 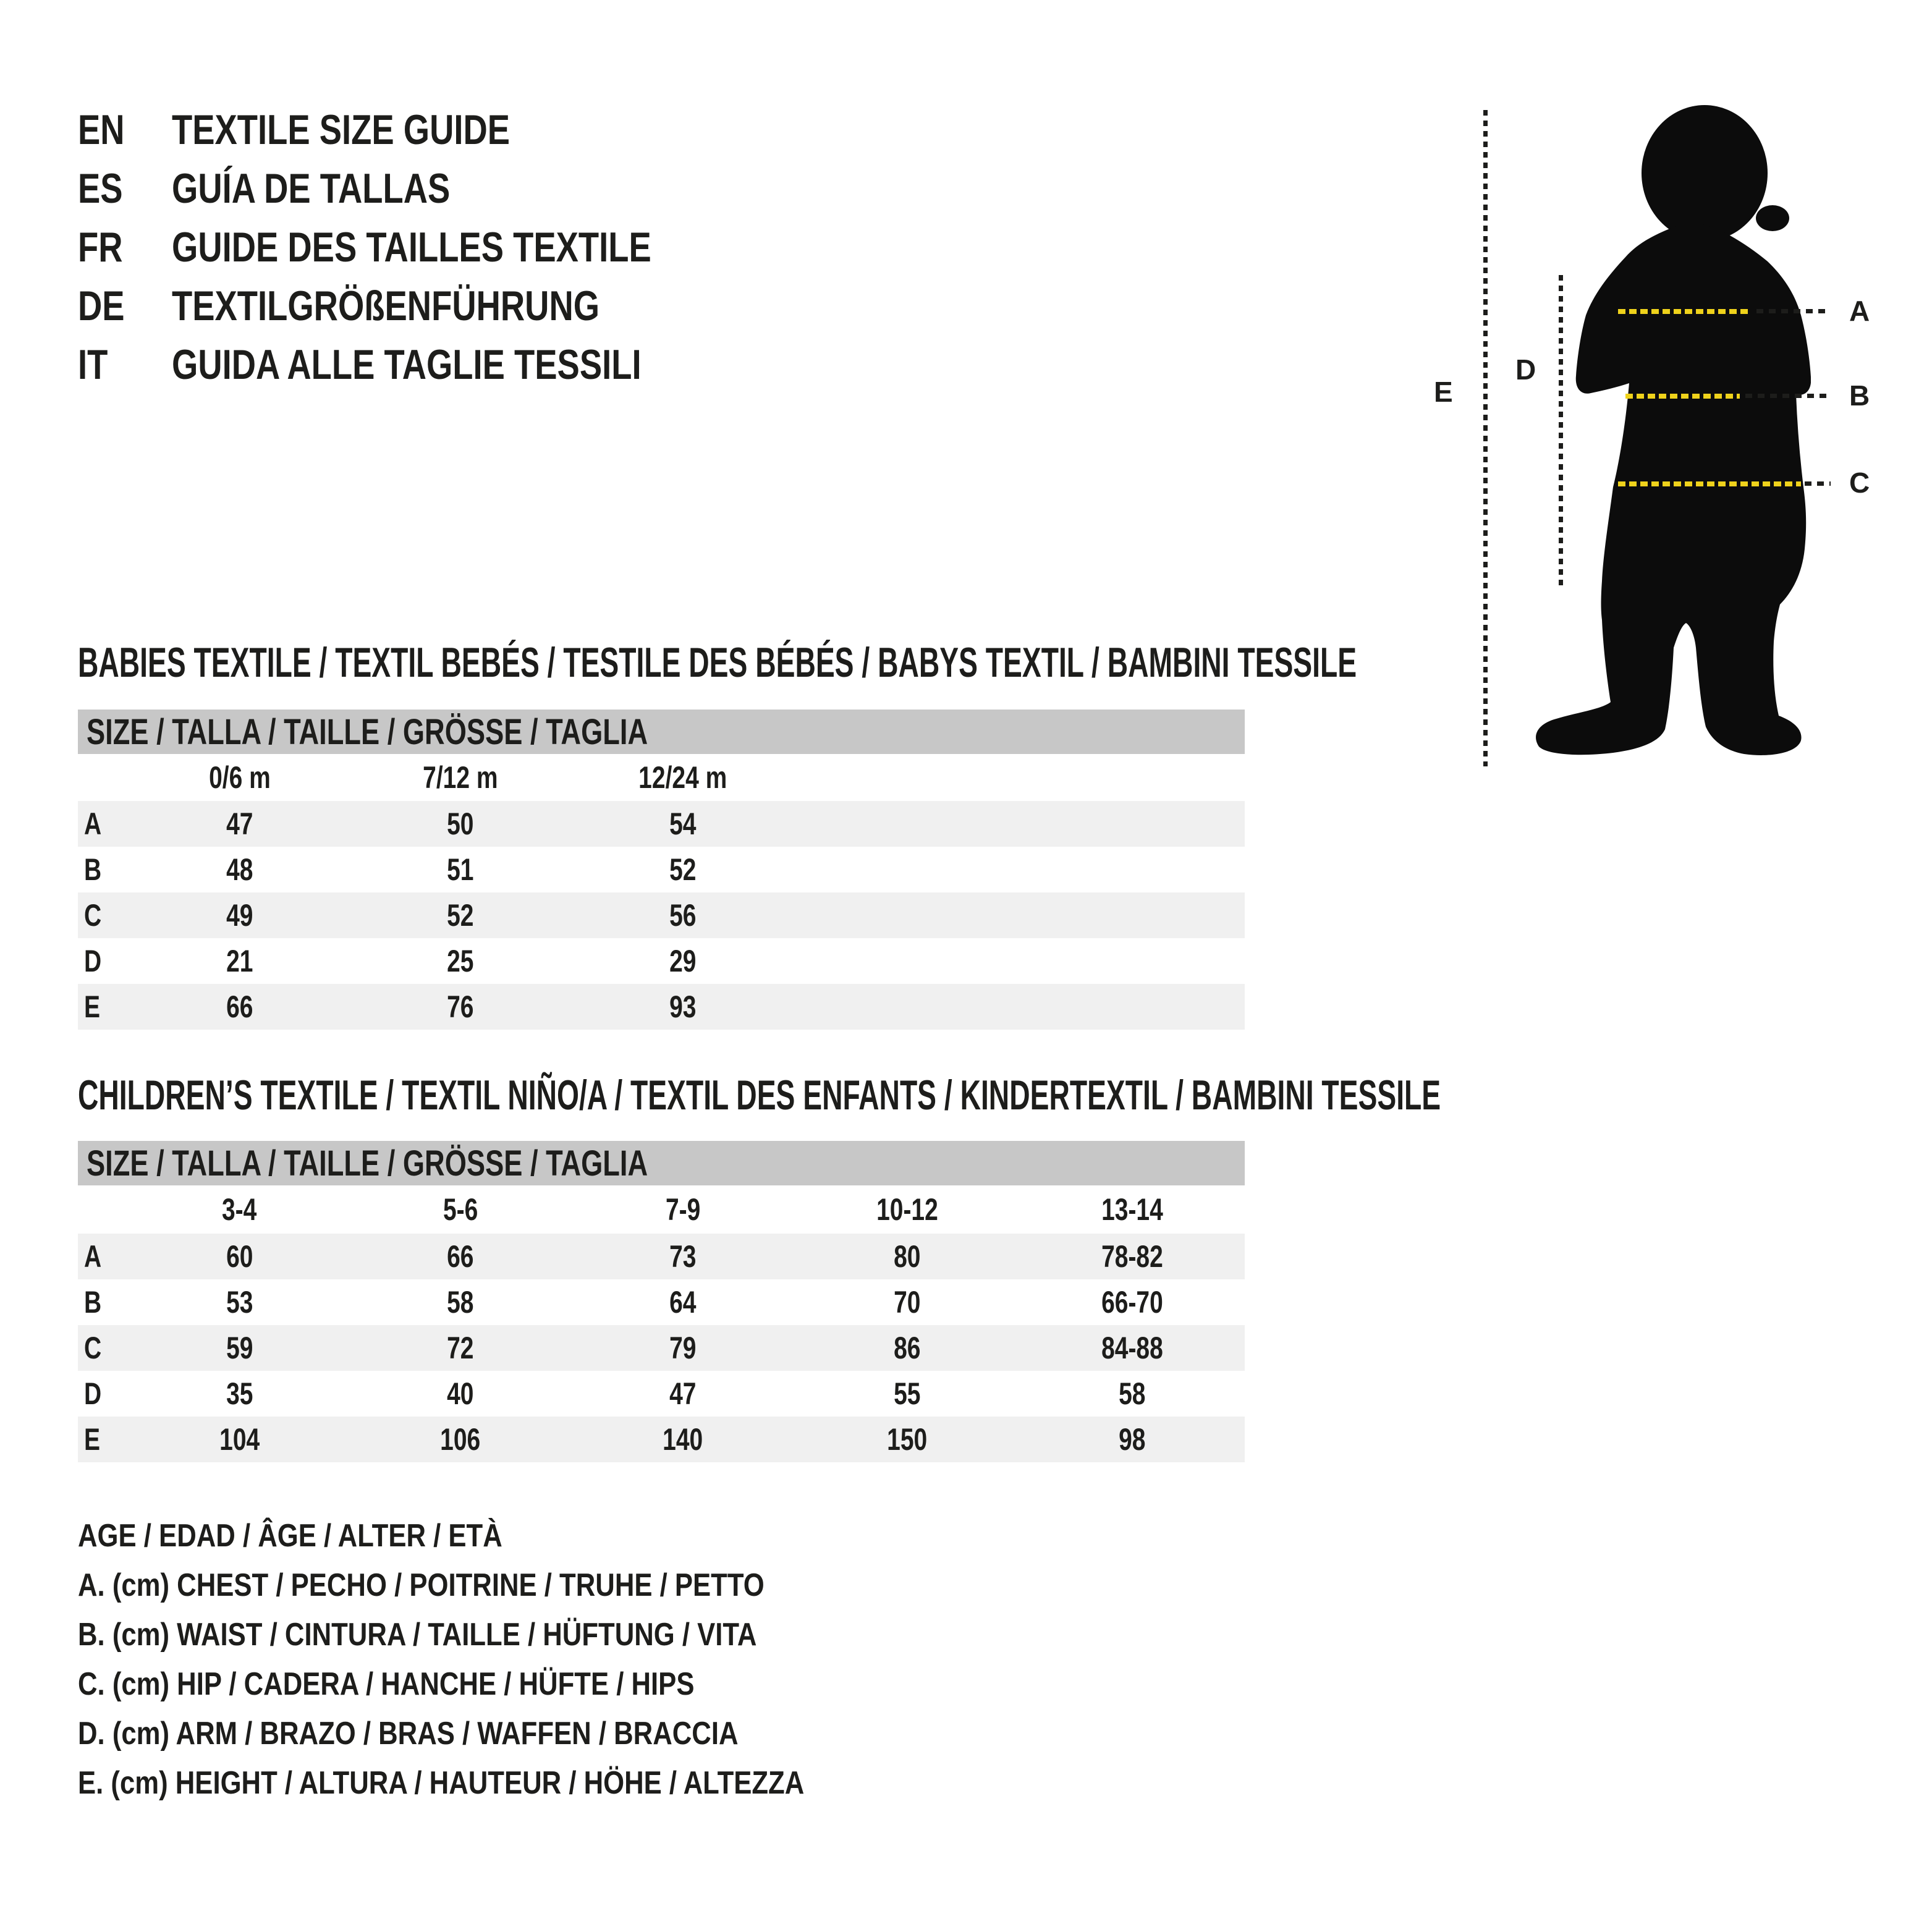 I want to click on size-header-bar-children: SIZE / TALLA / TAILLE / GRÖSSE / TAGLIA, so click(x=661, y=1163).